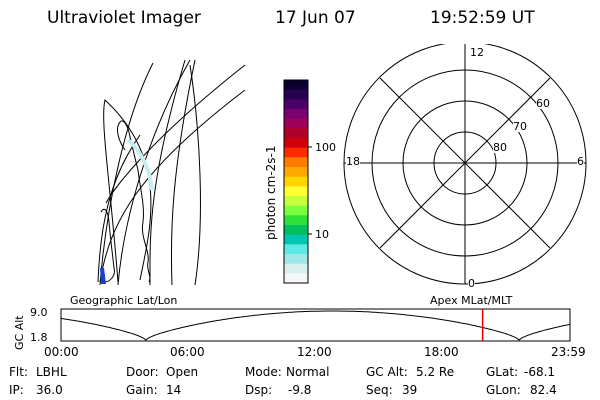 The image size is (600, 400). I want to click on aurora-patch, so click(103, 276).